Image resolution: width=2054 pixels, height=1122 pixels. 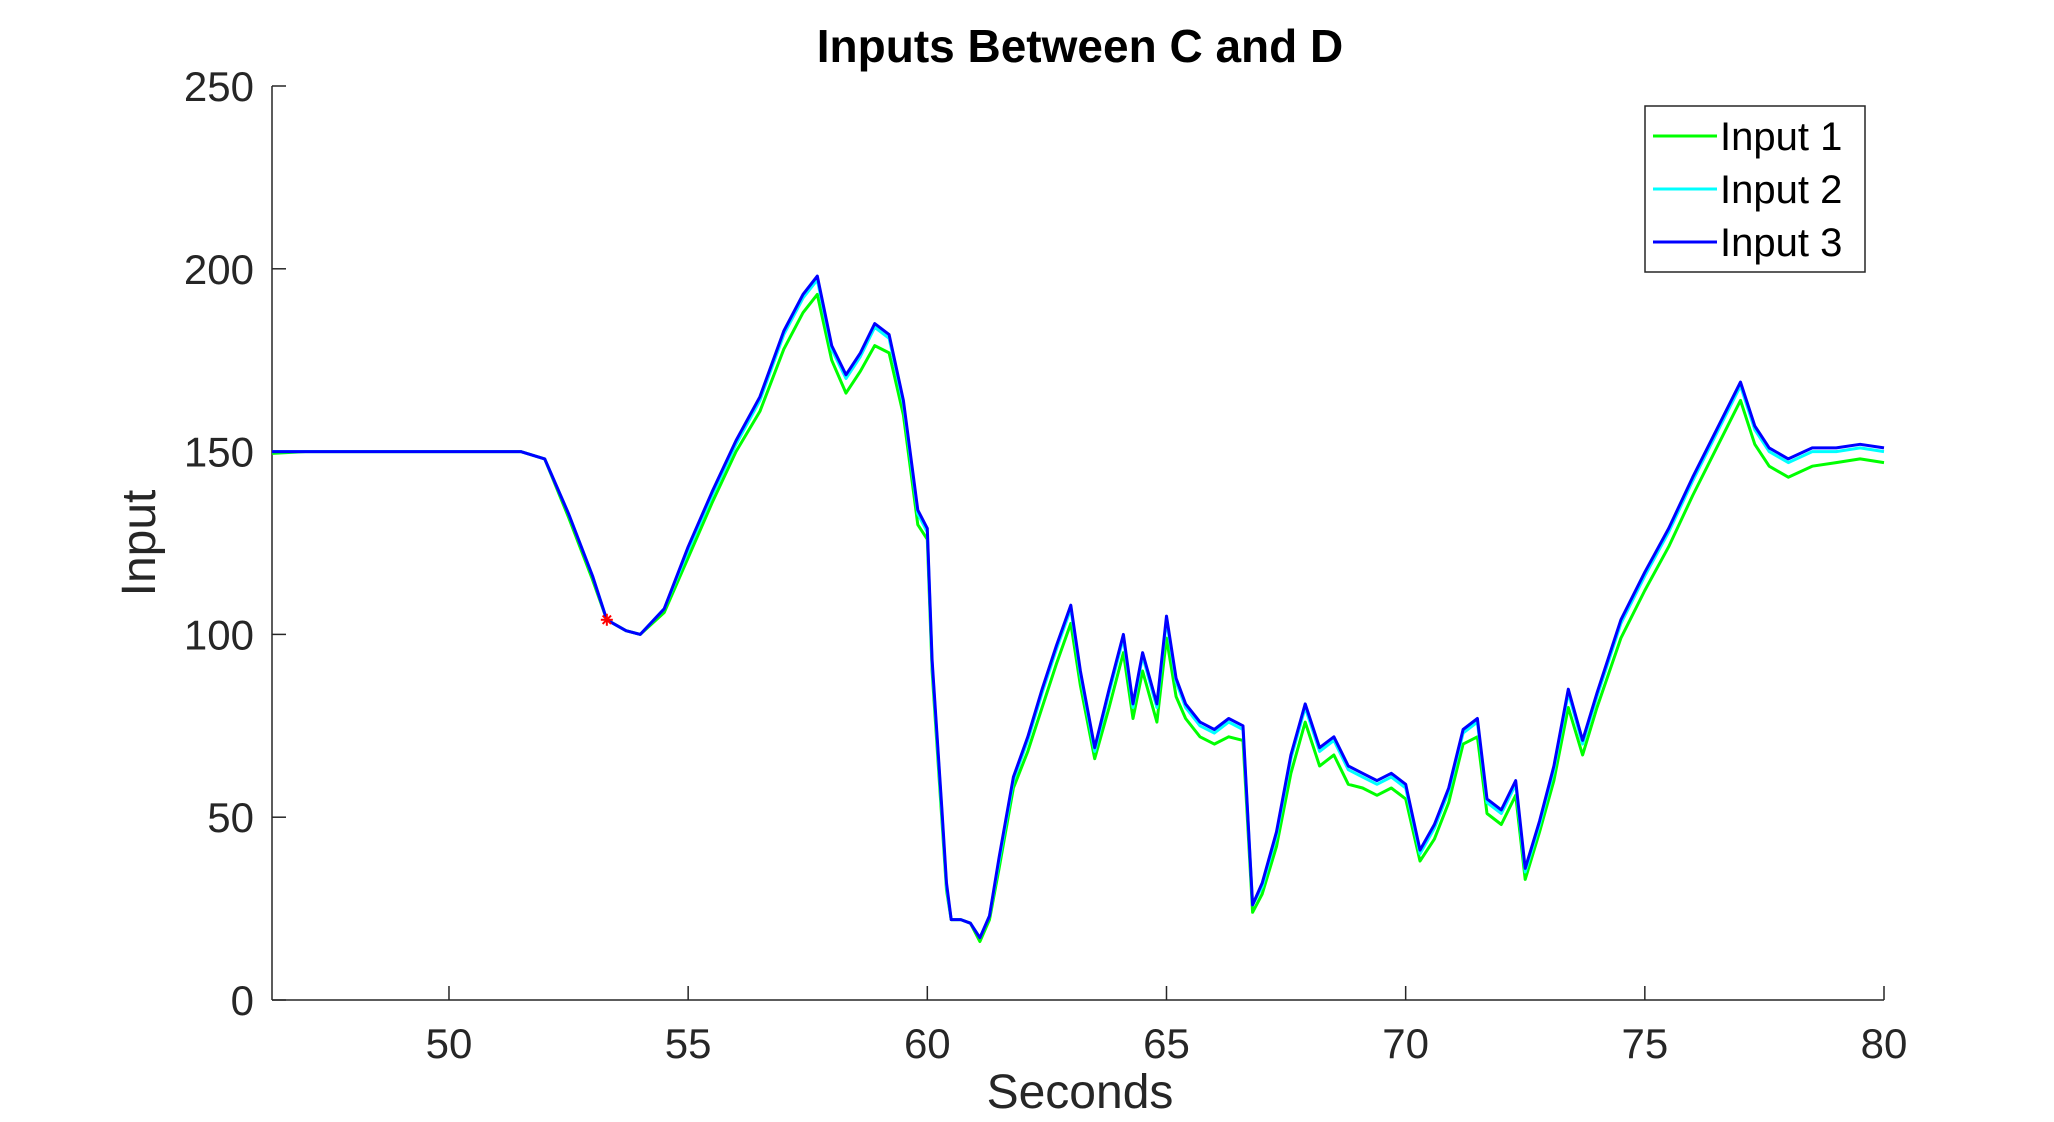 What do you see at coordinates (219, 86) in the screenshot?
I see `y-tick-label: 250` at bounding box center [219, 86].